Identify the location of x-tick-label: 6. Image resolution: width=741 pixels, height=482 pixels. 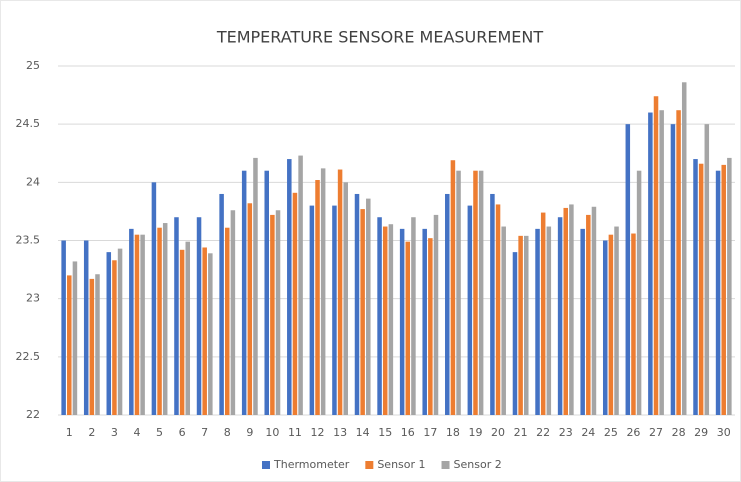
(182, 432).